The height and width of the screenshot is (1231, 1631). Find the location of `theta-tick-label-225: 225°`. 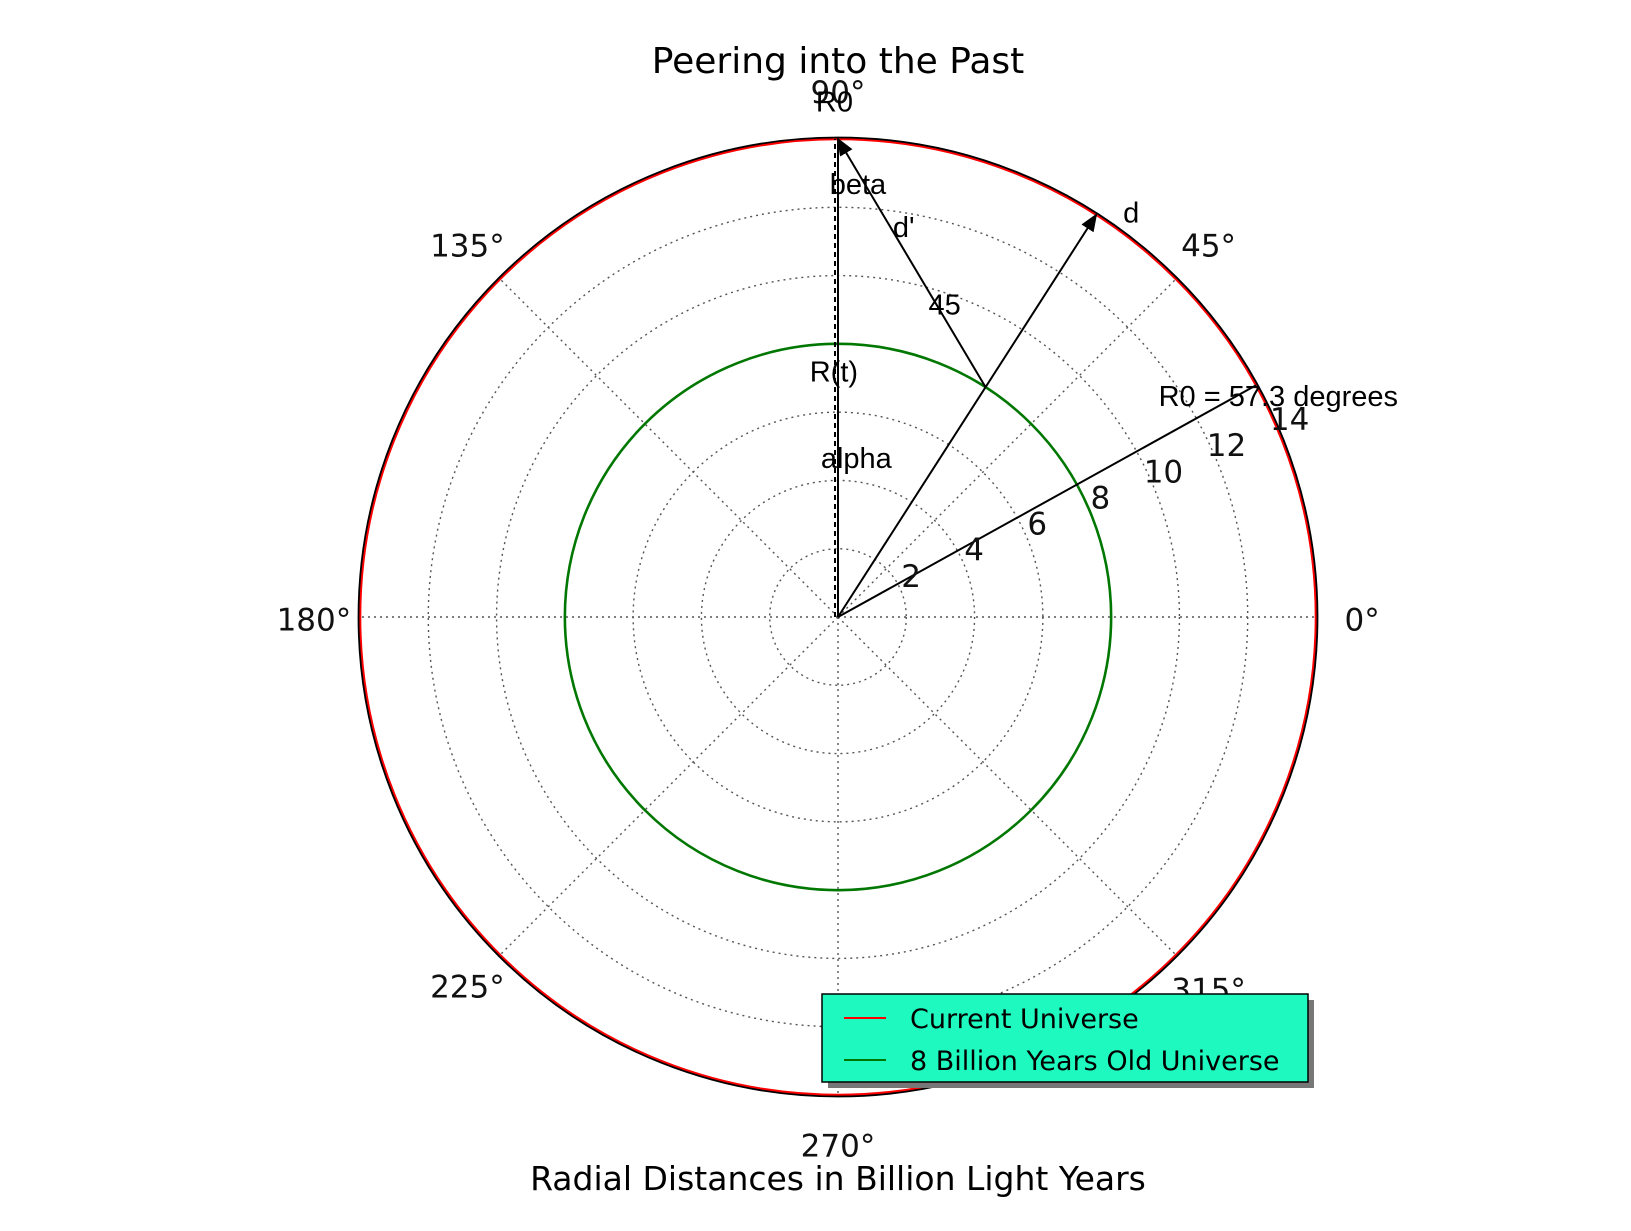

theta-tick-label-225: 225° is located at coordinates (467, 988).